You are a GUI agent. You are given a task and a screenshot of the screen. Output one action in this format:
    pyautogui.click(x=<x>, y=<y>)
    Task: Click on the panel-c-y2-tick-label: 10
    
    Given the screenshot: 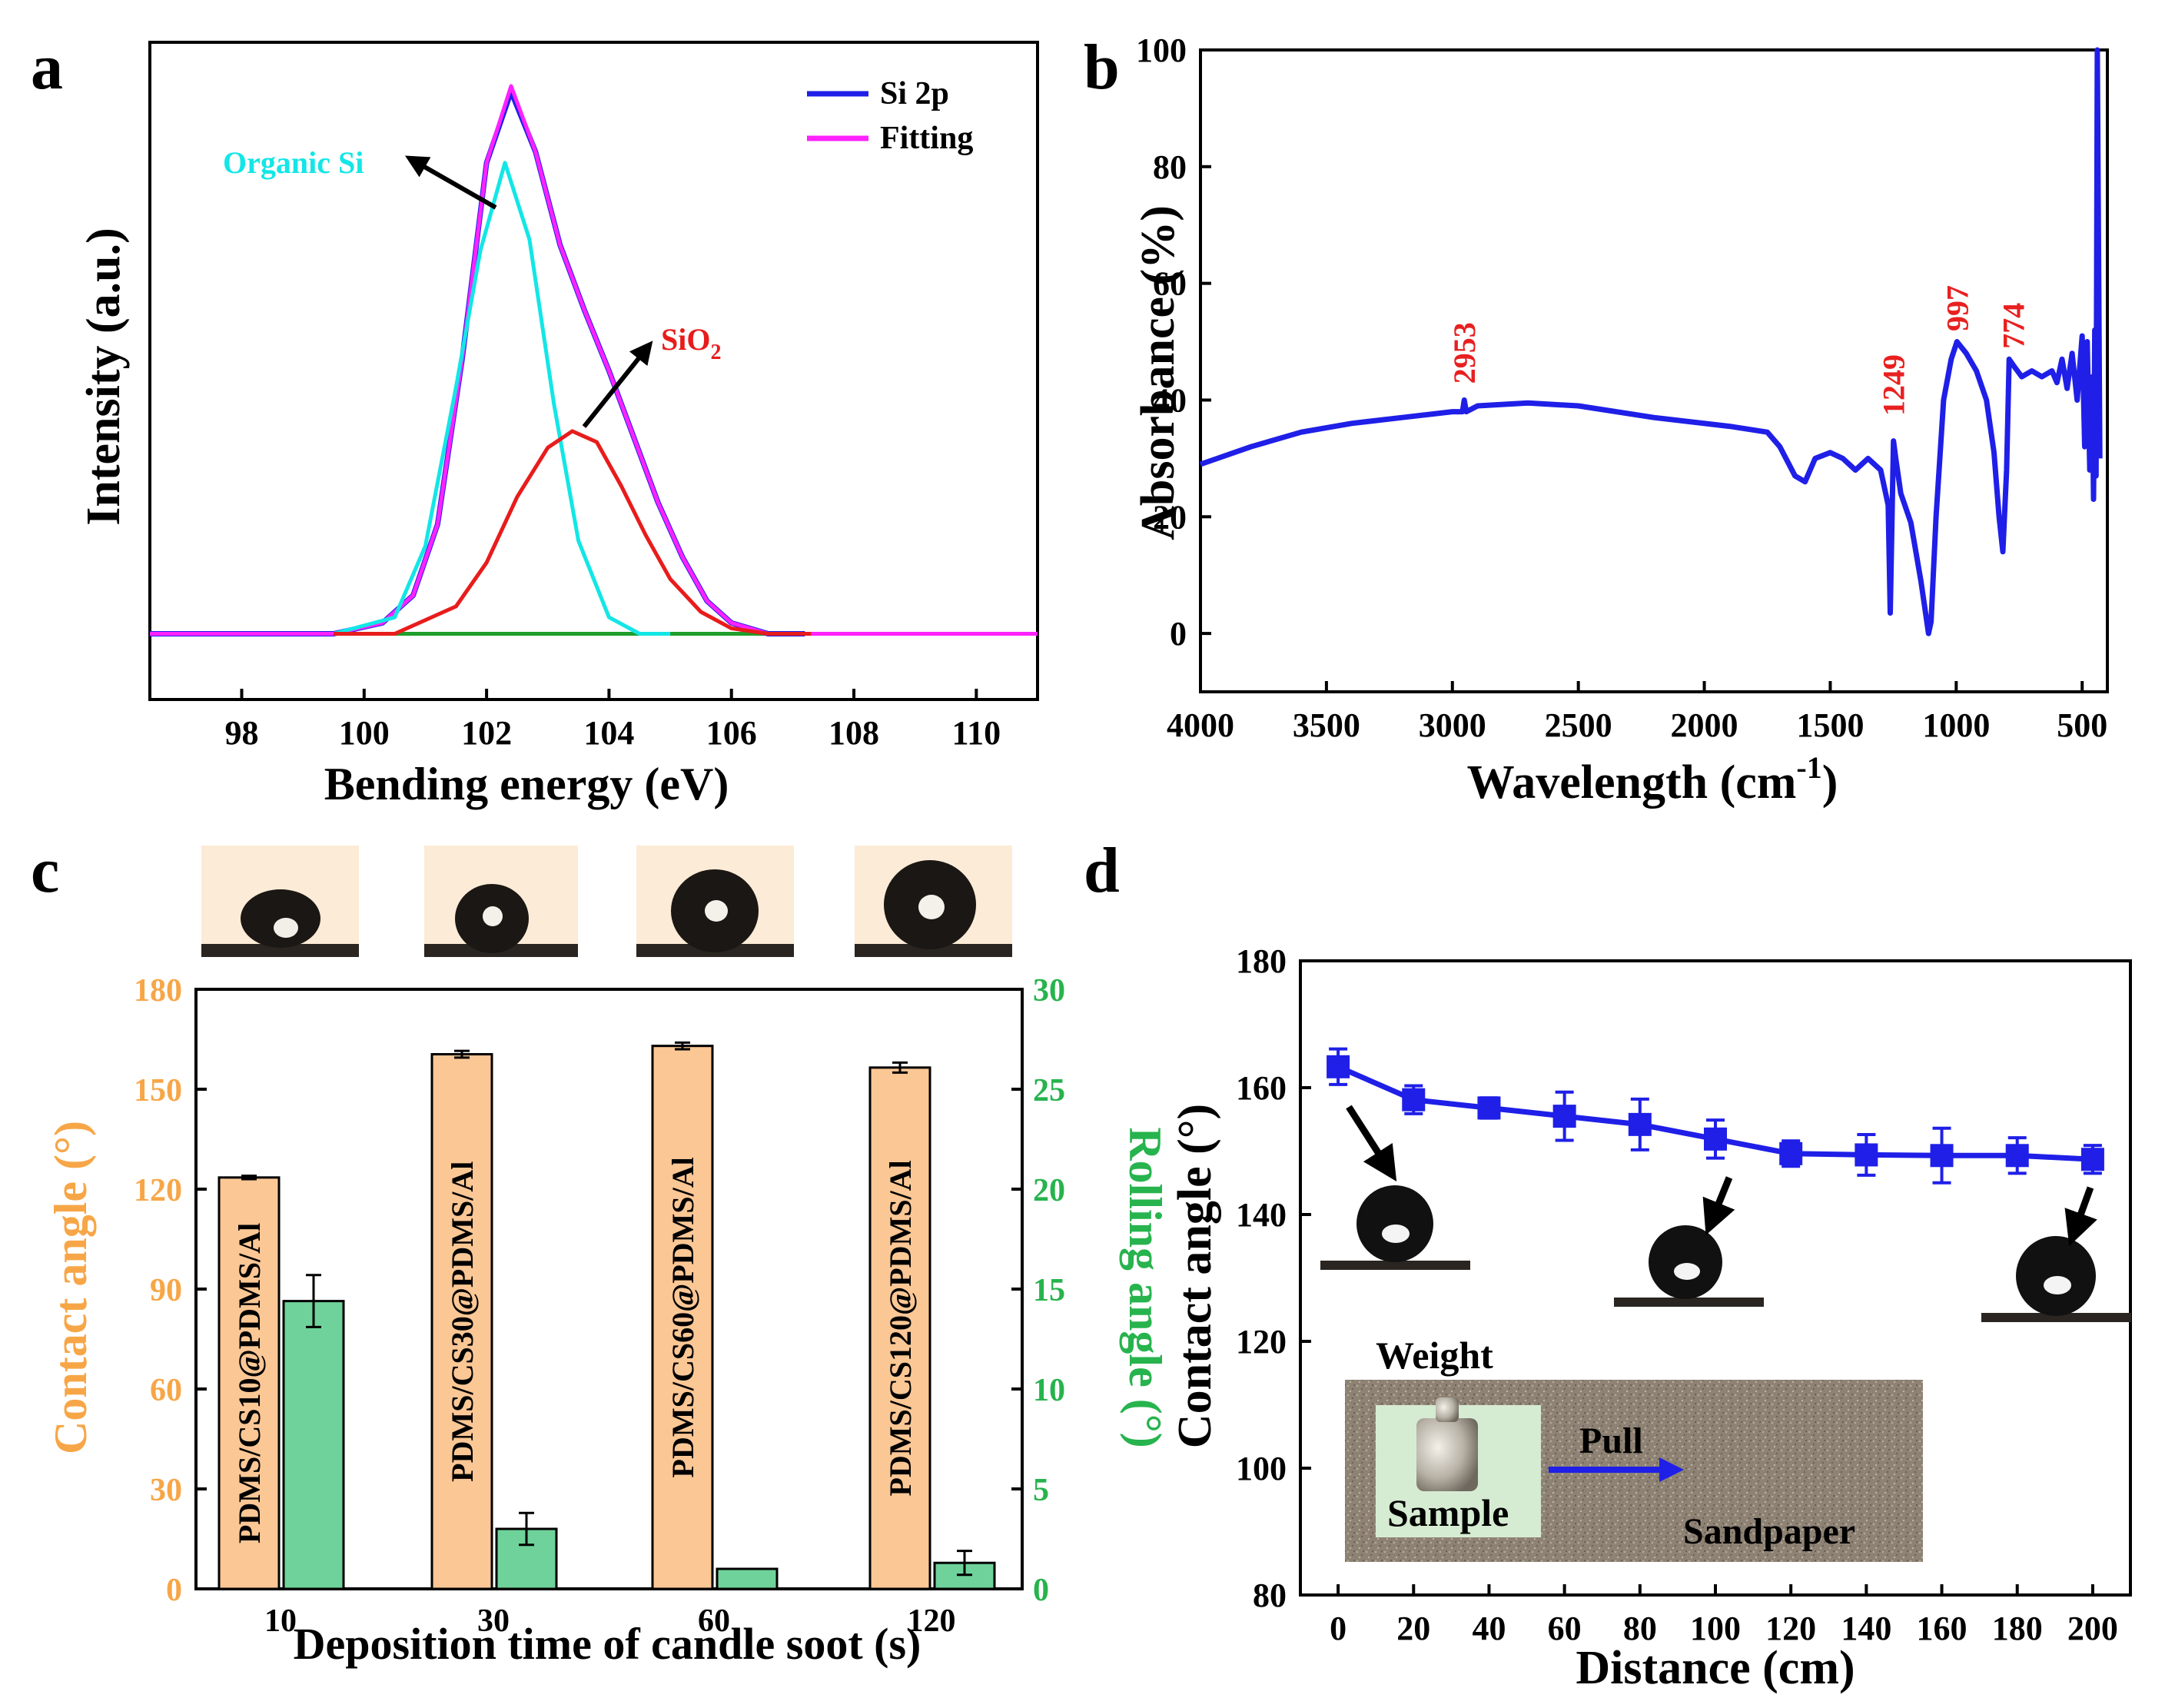 What is the action you would take?
    pyautogui.click(x=1049, y=1390)
    